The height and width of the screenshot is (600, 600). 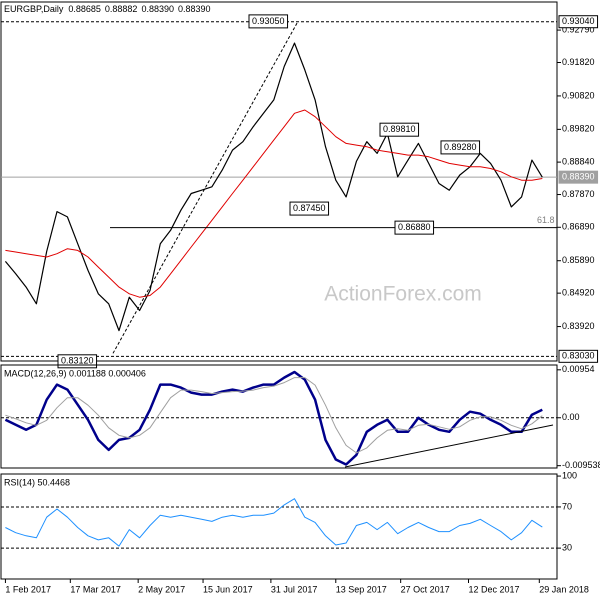 I want to click on fib-label: 61.8, so click(x=546, y=220).